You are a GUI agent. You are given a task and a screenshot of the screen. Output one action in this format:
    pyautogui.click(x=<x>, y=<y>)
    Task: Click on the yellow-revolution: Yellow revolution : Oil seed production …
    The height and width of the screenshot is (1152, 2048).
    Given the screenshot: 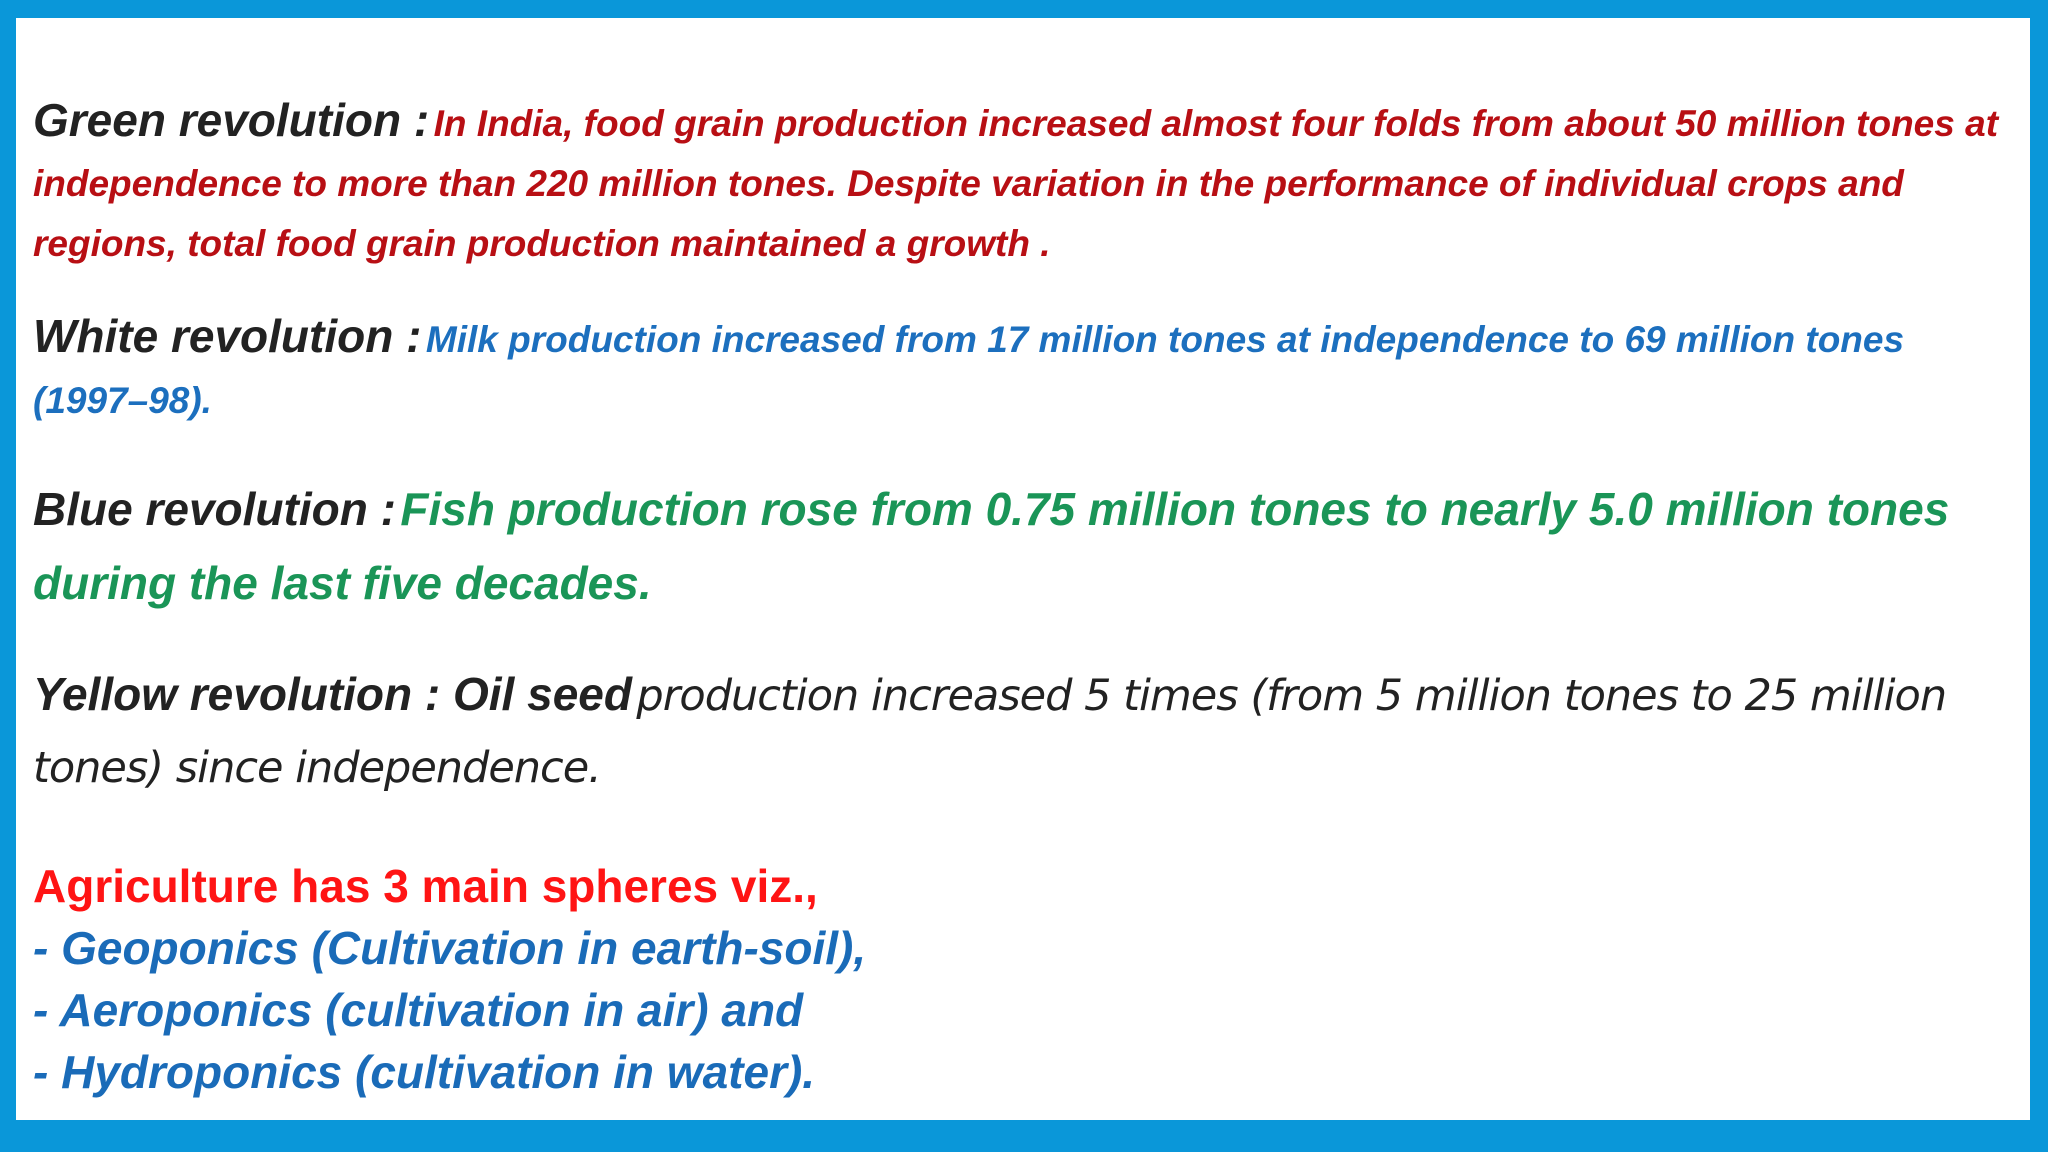 What is the action you would take?
    pyautogui.click(x=1020, y=736)
    